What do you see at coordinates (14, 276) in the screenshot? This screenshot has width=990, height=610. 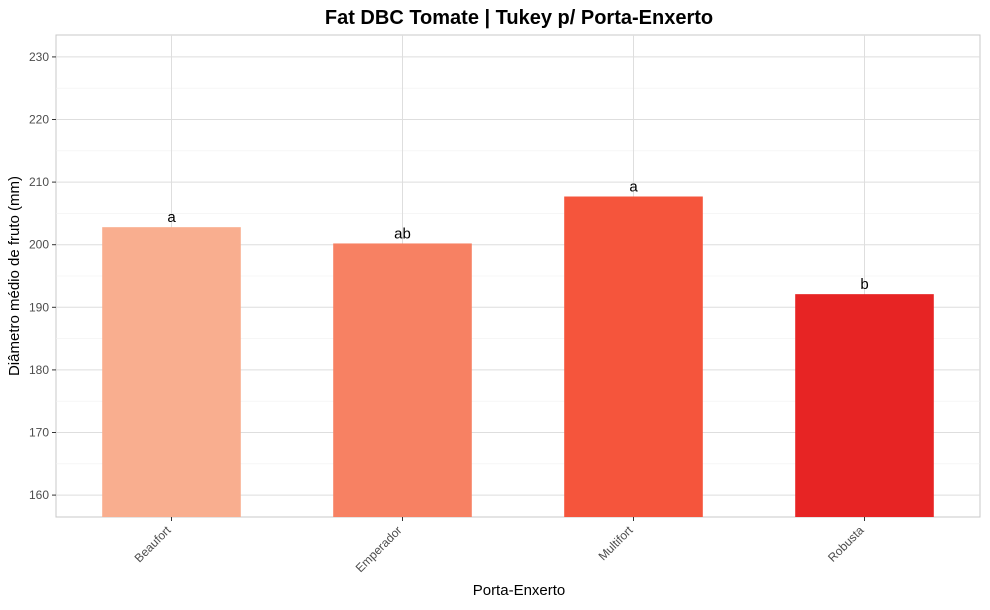 I see `y-axis-title: Diâmetro médio de fruto (mm)` at bounding box center [14, 276].